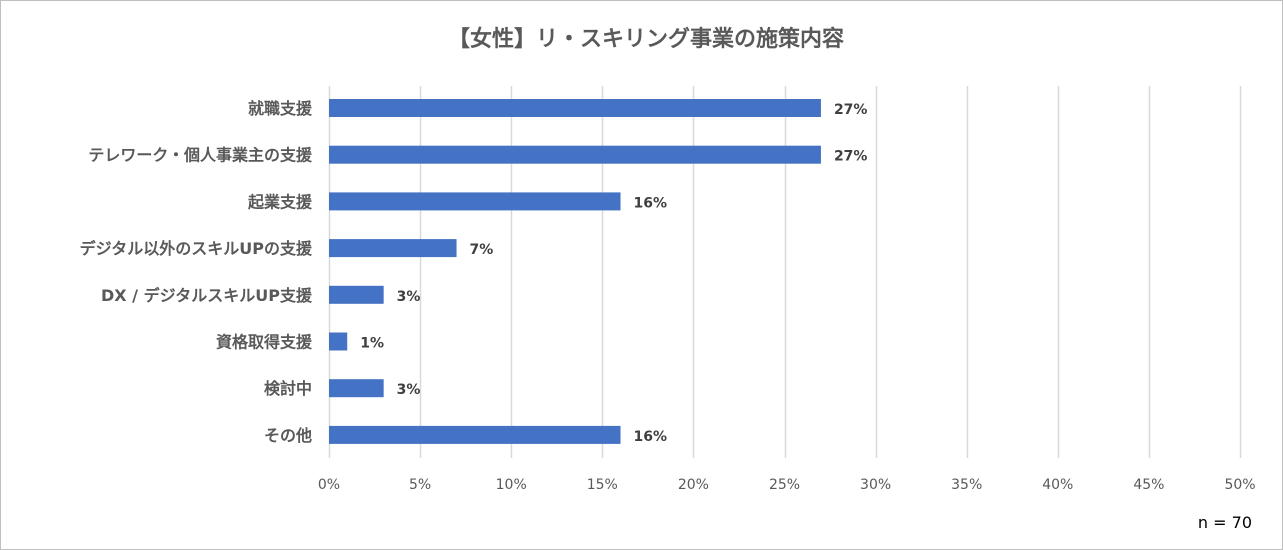 The image size is (1283, 550). What do you see at coordinates (372, 344) in the screenshot?
I see `data-label-5: 1%` at bounding box center [372, 344].